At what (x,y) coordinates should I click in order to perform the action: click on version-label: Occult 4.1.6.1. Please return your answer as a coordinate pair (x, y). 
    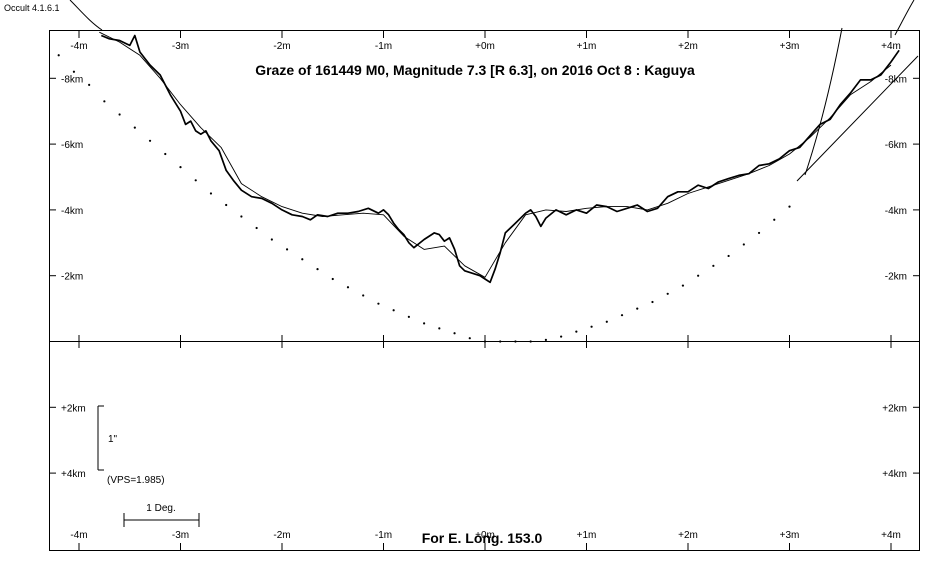
    Looking at the image, I should click on (32, 8).